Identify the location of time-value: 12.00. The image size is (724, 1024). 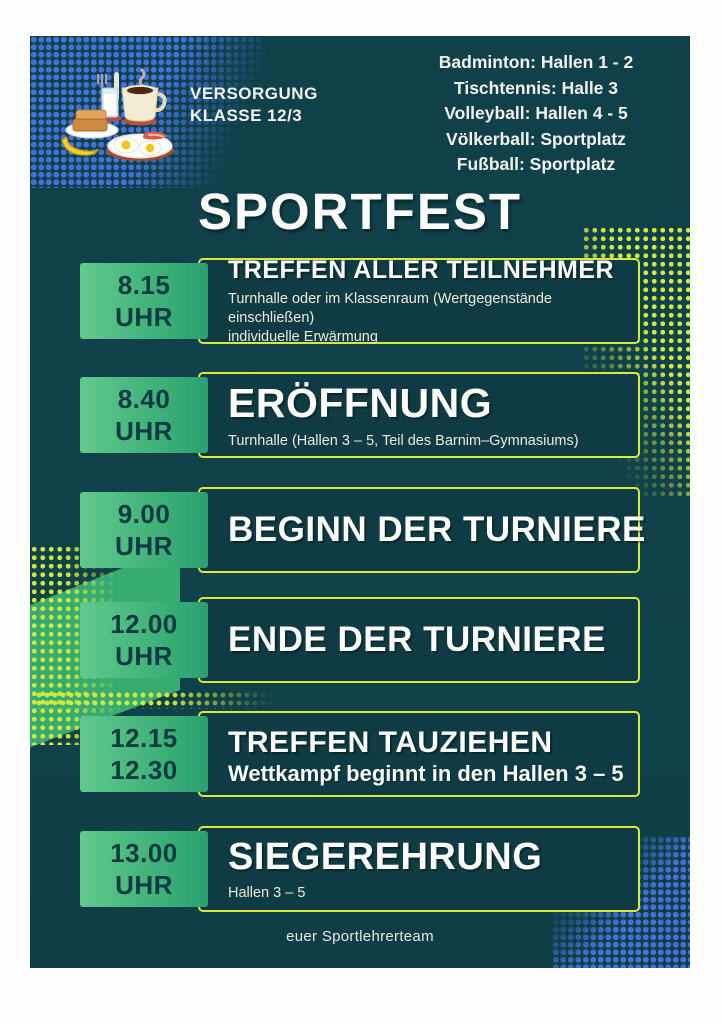
(144, 624).